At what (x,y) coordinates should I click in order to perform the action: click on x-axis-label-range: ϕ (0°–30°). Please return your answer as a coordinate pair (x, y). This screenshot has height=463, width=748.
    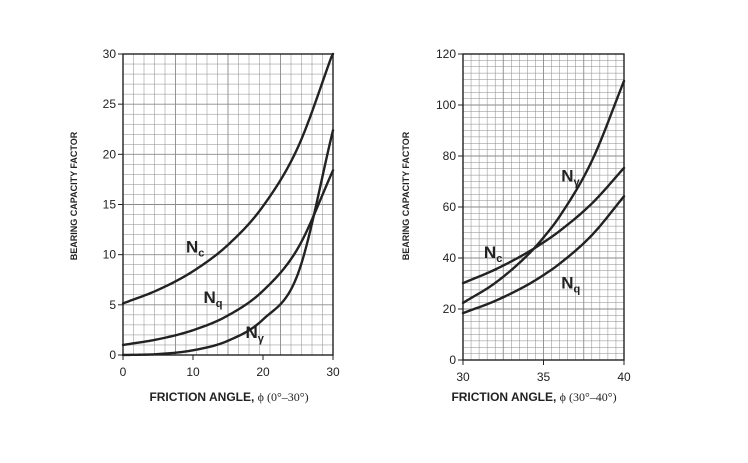
    Looking at the image, I should click on (283, 397).